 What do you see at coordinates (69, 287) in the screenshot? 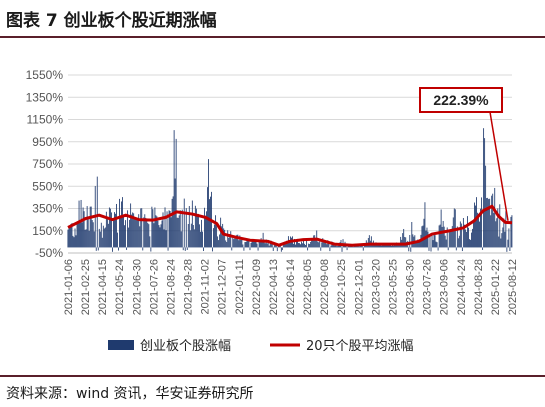
I see `x-tick-label: 2021-01-06` at bounding box center [69, 287].